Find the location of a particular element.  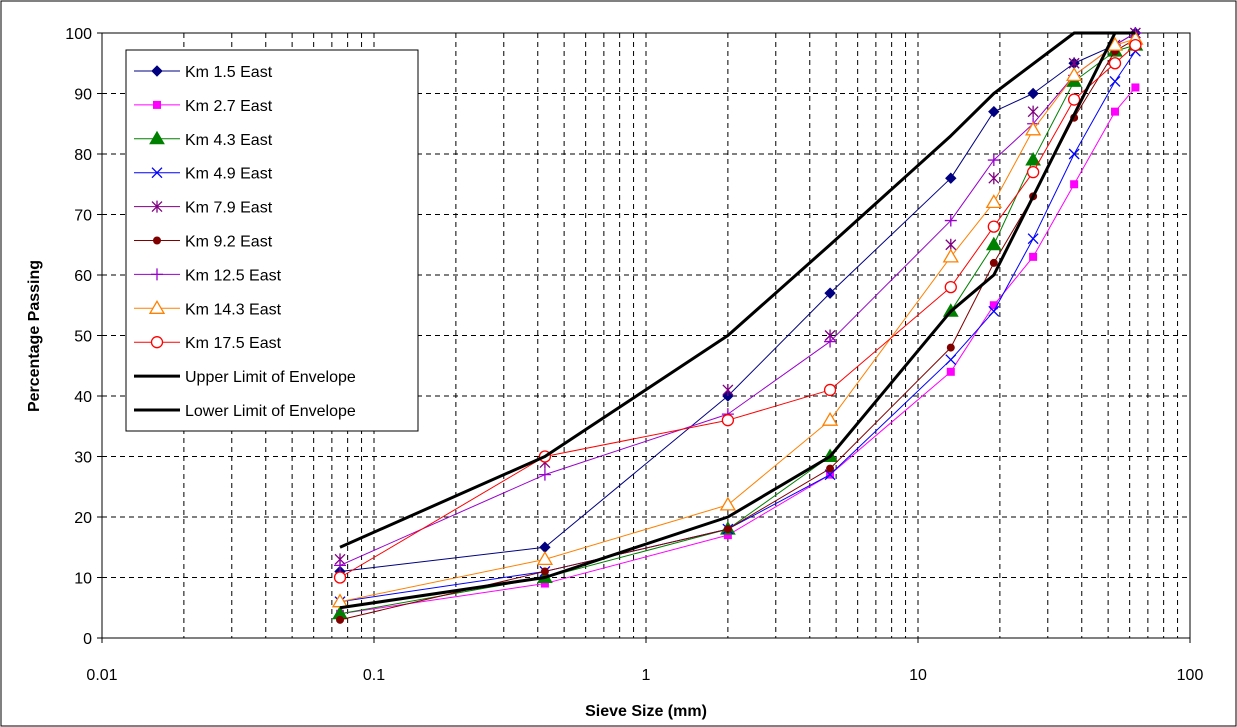

legend-label: Km 17.5 East is located at coordinates (233, 343).